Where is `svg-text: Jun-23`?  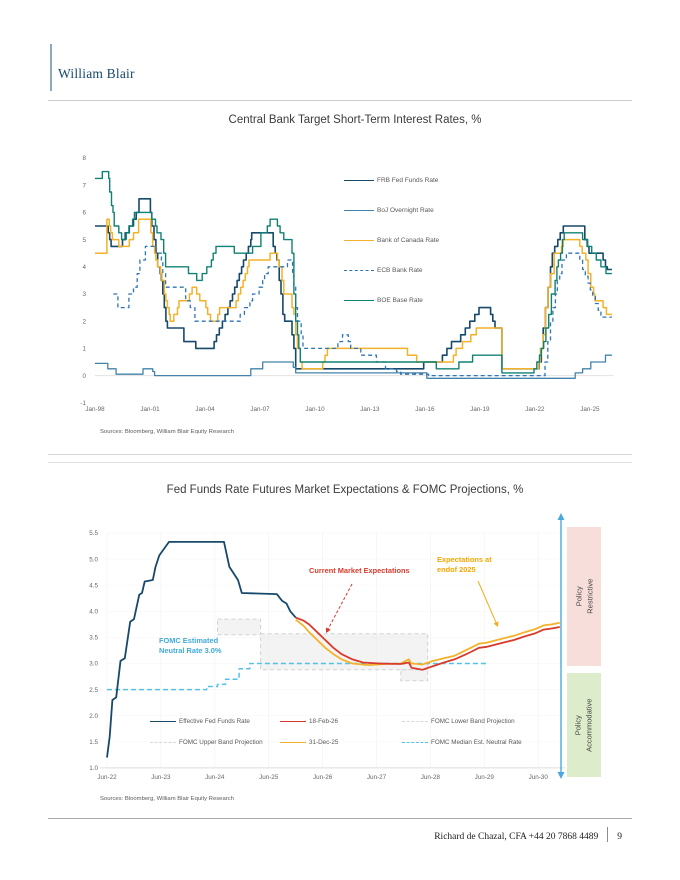 svg-text: Jun-23 is located at coordinates (161, 777).